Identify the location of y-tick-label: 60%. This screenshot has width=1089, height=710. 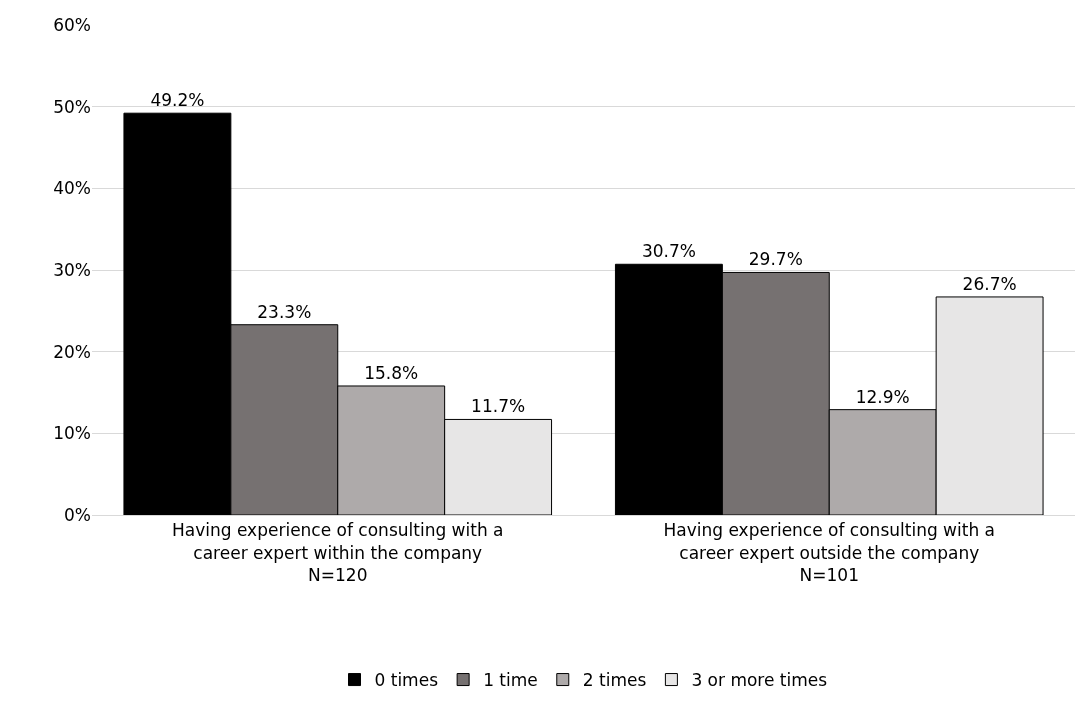
(72, 24).